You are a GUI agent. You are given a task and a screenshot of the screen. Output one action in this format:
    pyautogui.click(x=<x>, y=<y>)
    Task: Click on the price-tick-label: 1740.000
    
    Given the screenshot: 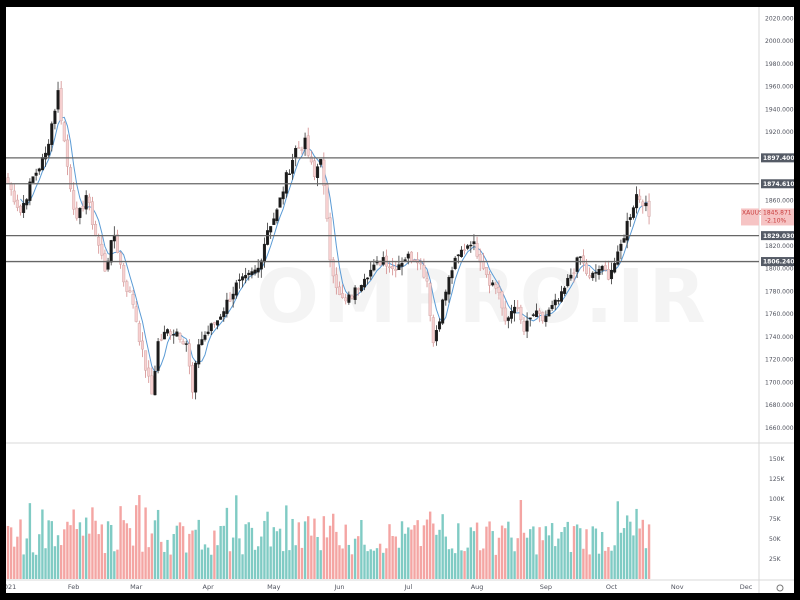 What is the action you would take?
    pyautogui.click(x=779, y=337)
    